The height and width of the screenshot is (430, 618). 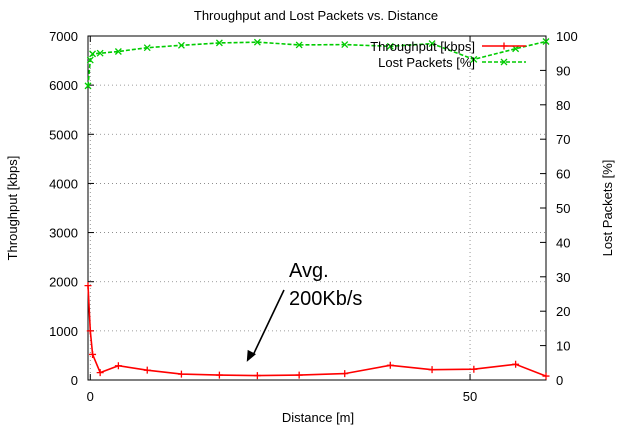 I want to click on y2-tick-label: 20, so click(x=563, y=311).